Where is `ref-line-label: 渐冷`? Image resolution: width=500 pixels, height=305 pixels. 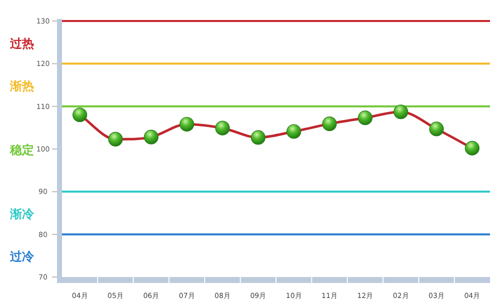
ref-line-label: 渐冷 is located at coordinates (22, 214).